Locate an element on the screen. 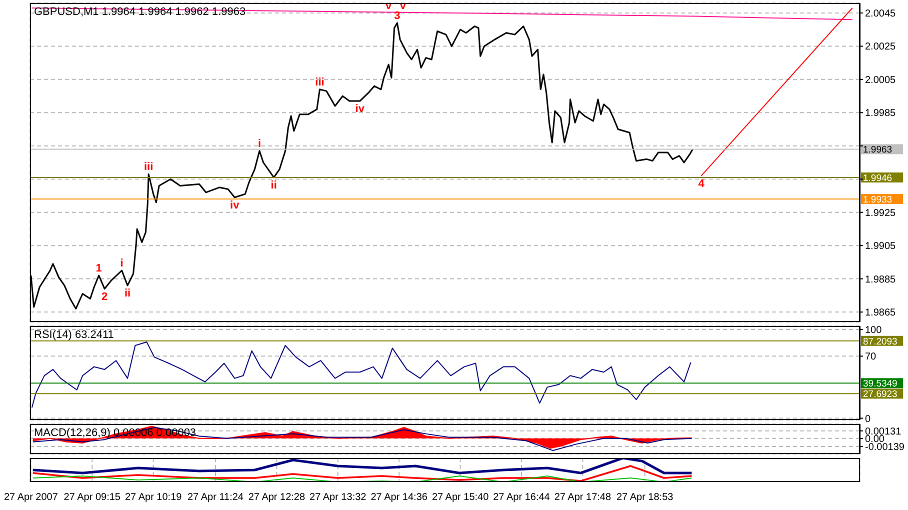 This screenshot has height=510, width=908. y-tick-label: 1.9885 is located at coordinates (880, 280).